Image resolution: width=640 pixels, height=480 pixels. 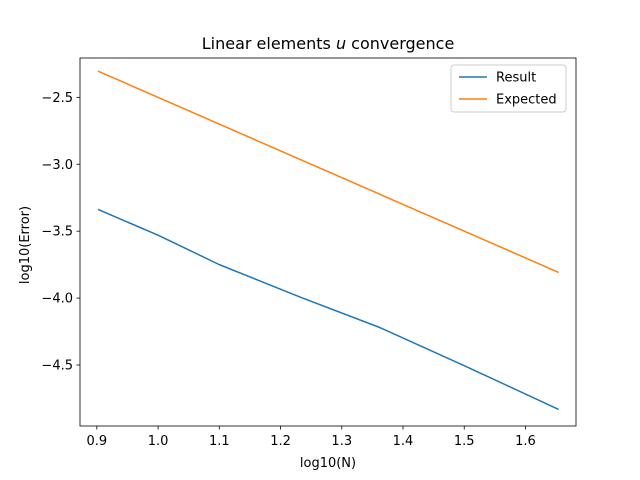 I want to click on x-tick-label: 1.2, so click(x=280, y=441).